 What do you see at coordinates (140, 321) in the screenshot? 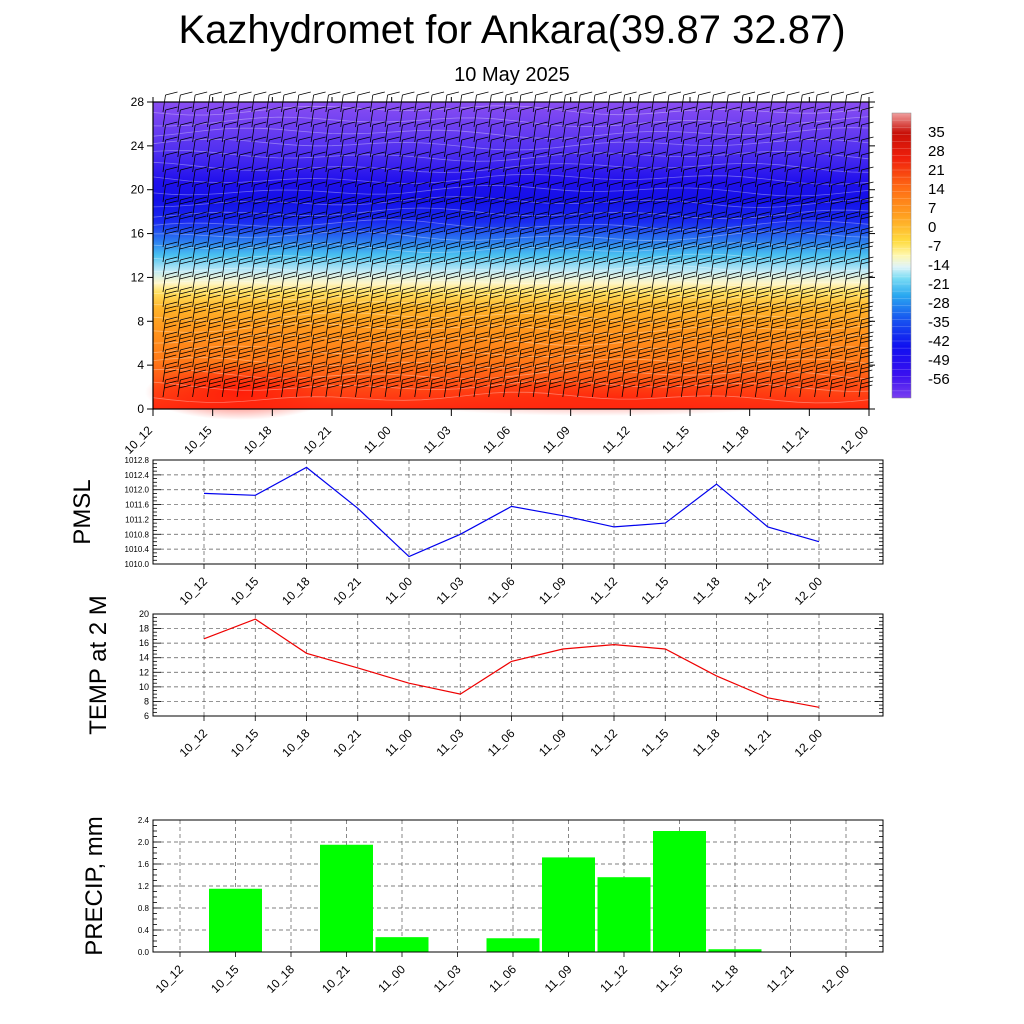
I see `y-tick-label: 8` at bounding box center [140, 321].